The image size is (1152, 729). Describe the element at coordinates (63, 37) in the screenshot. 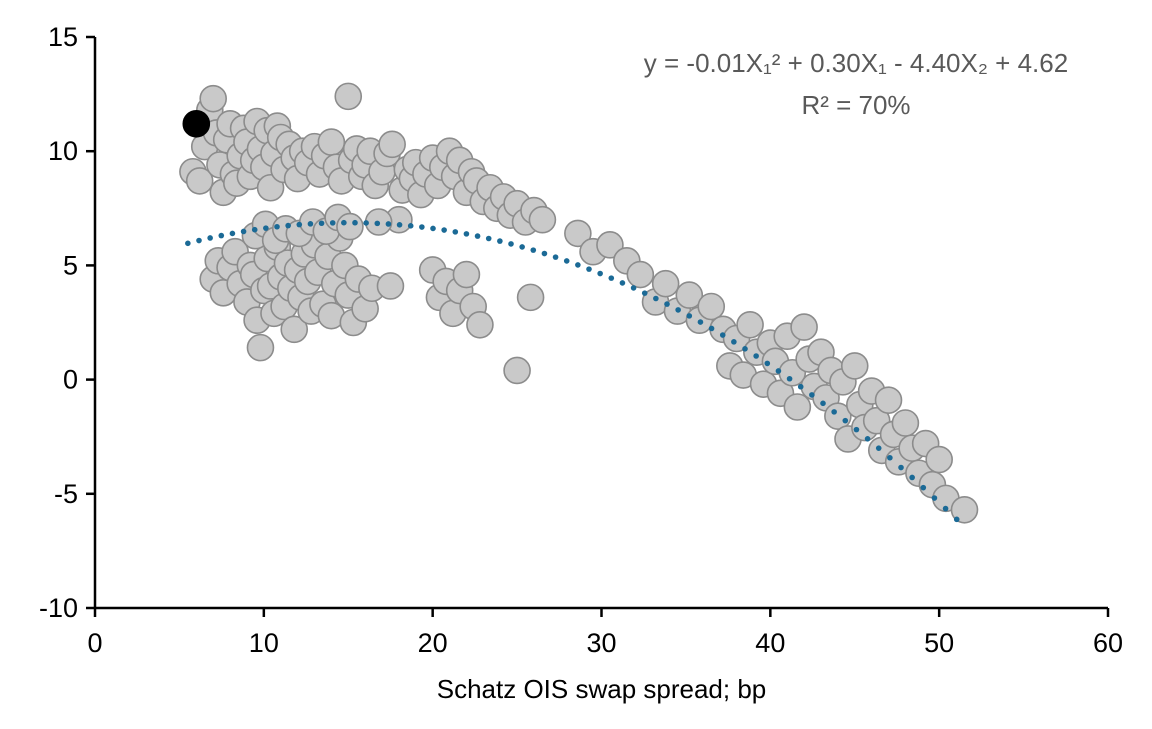

I see `y-tick-label: 15` at that location.